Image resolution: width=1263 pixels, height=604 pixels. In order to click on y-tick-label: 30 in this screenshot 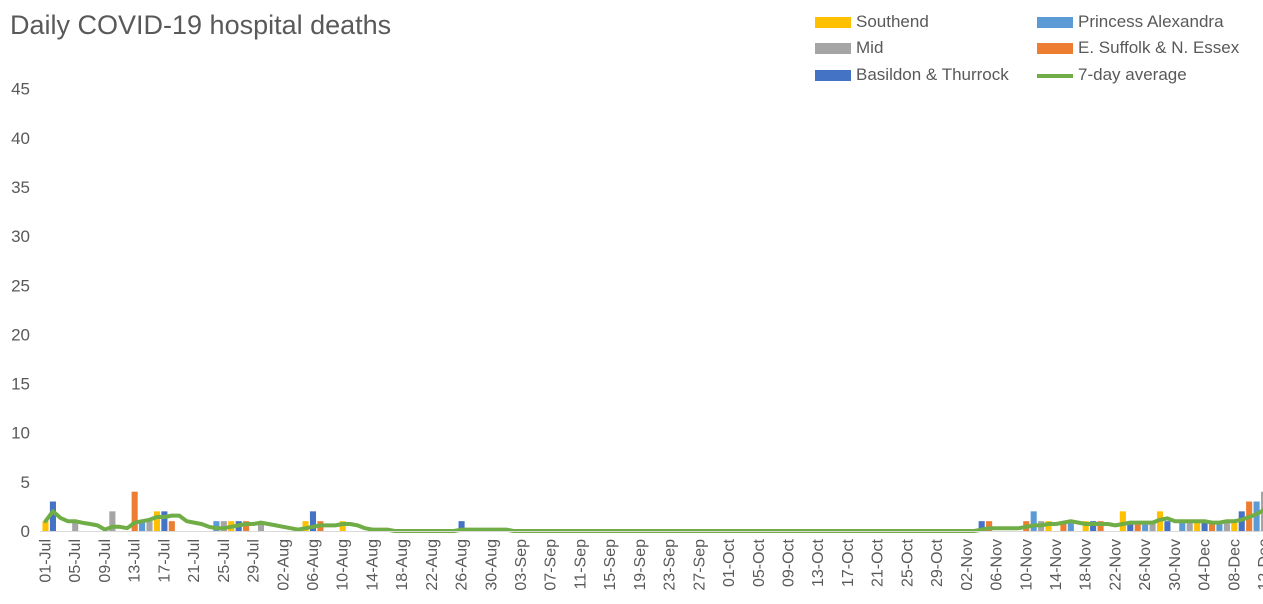, I will do `click(20, 236)`.